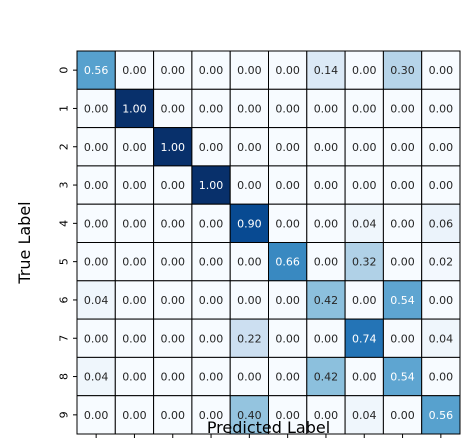  Describe the element at coordinates (402, 70) in the screenshot. I see `cell-value-label: 0.30` at that location.